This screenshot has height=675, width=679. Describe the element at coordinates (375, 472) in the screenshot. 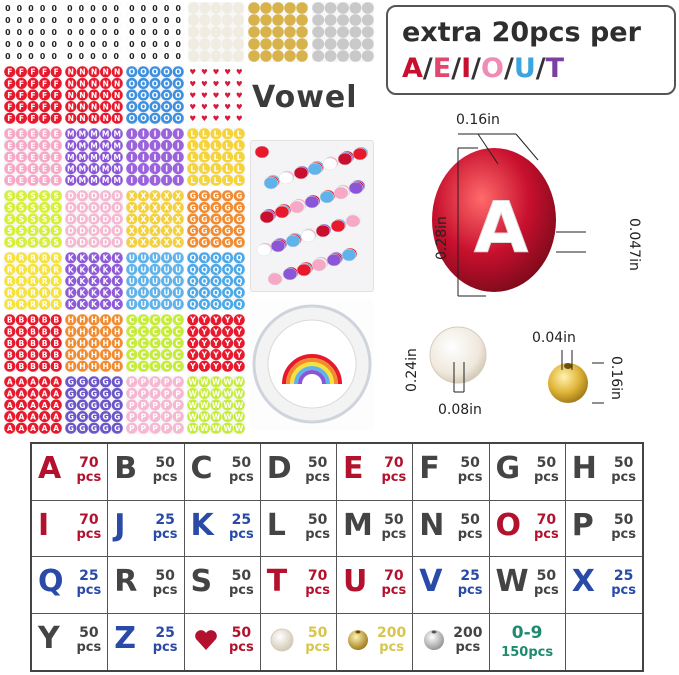

I see `table-cell: E 70 pcs` at that location.